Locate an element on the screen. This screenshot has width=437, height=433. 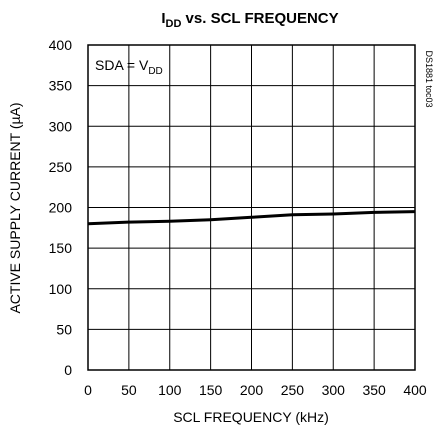
series-group is located at coordinates (251, 218).